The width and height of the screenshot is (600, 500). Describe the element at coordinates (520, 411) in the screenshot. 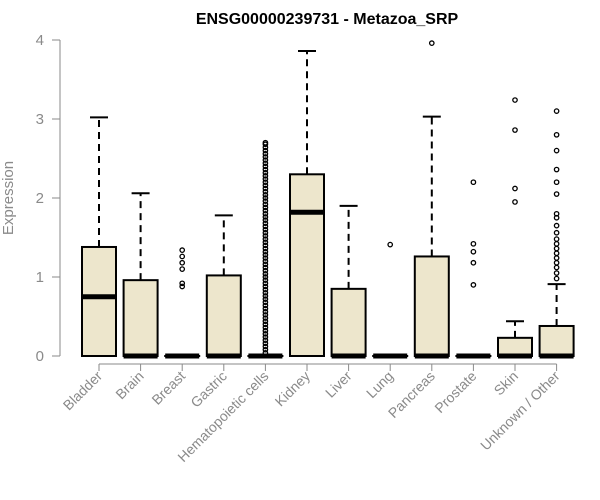

I see `x-tick-label: Unknown / Other` at that location.